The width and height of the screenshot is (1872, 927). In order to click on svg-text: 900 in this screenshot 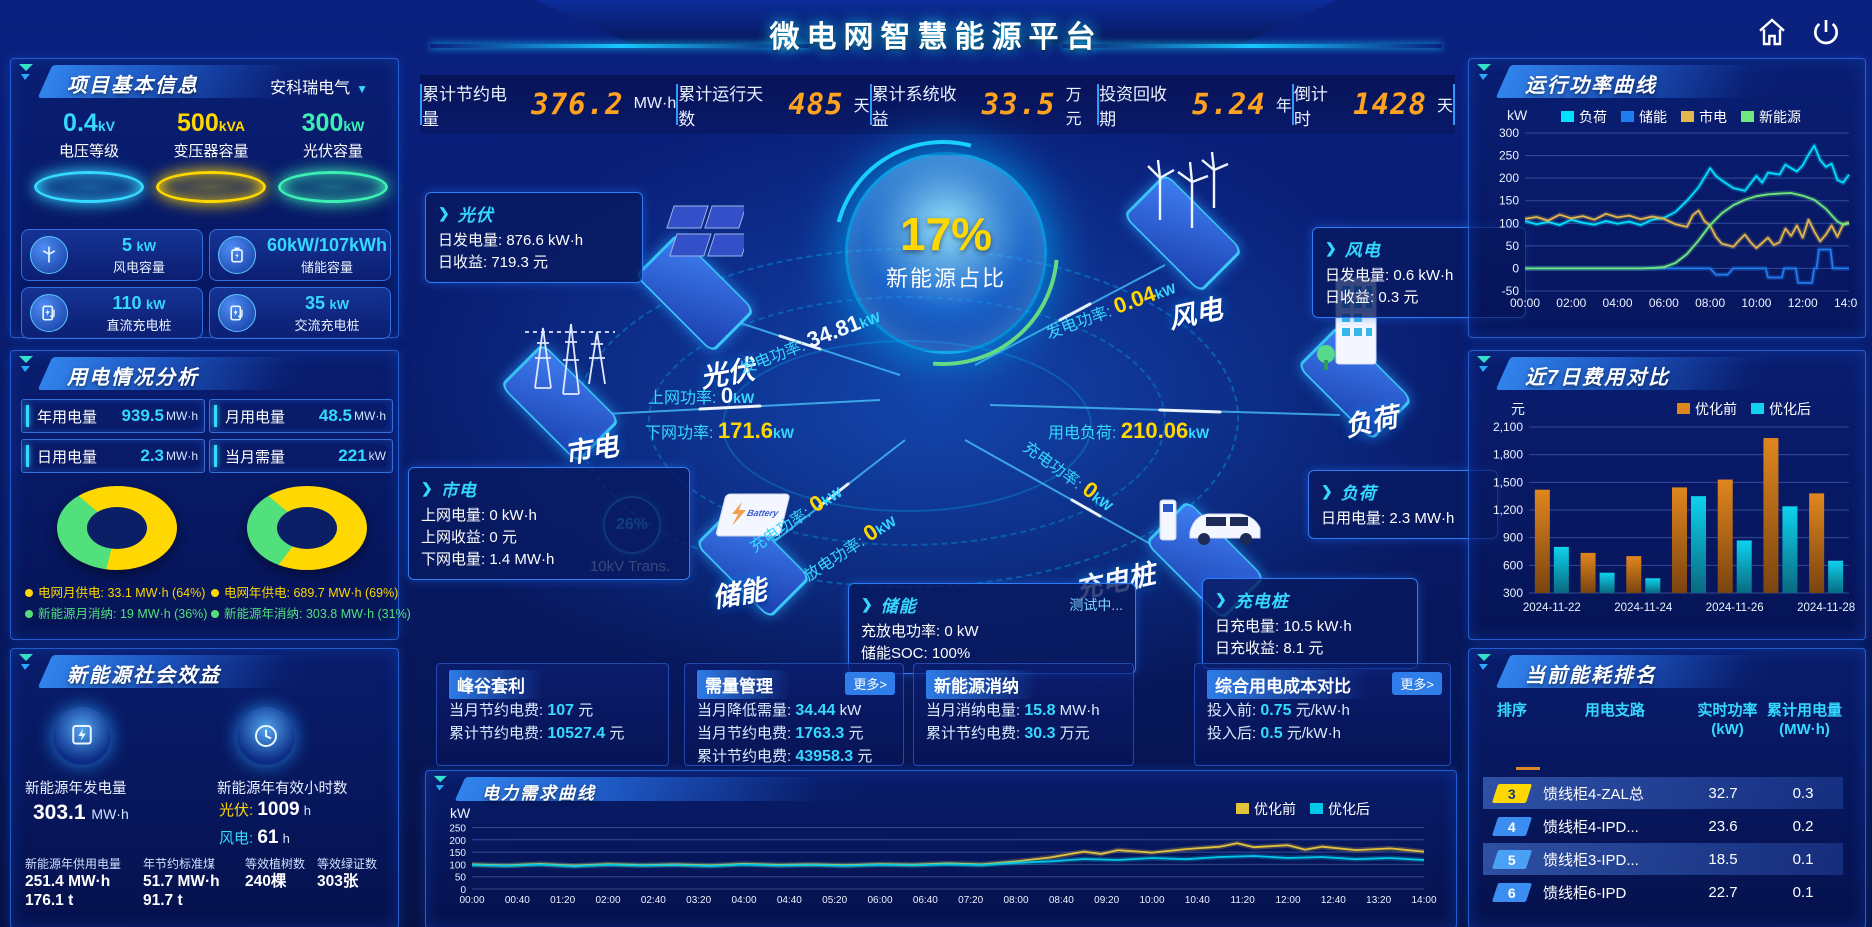, I will do `click(1513, 538)`.